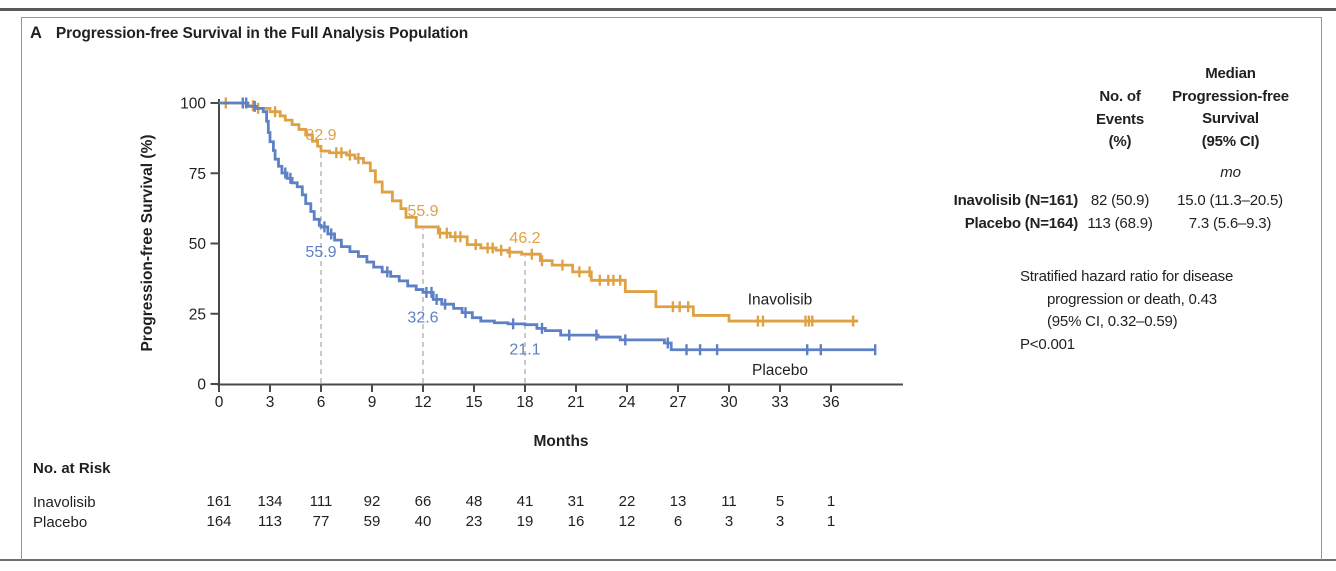 The width and height of the screenshot is (1336, 571). I want to click on events-column-header: No. of Events (%), so click(1120, 119).